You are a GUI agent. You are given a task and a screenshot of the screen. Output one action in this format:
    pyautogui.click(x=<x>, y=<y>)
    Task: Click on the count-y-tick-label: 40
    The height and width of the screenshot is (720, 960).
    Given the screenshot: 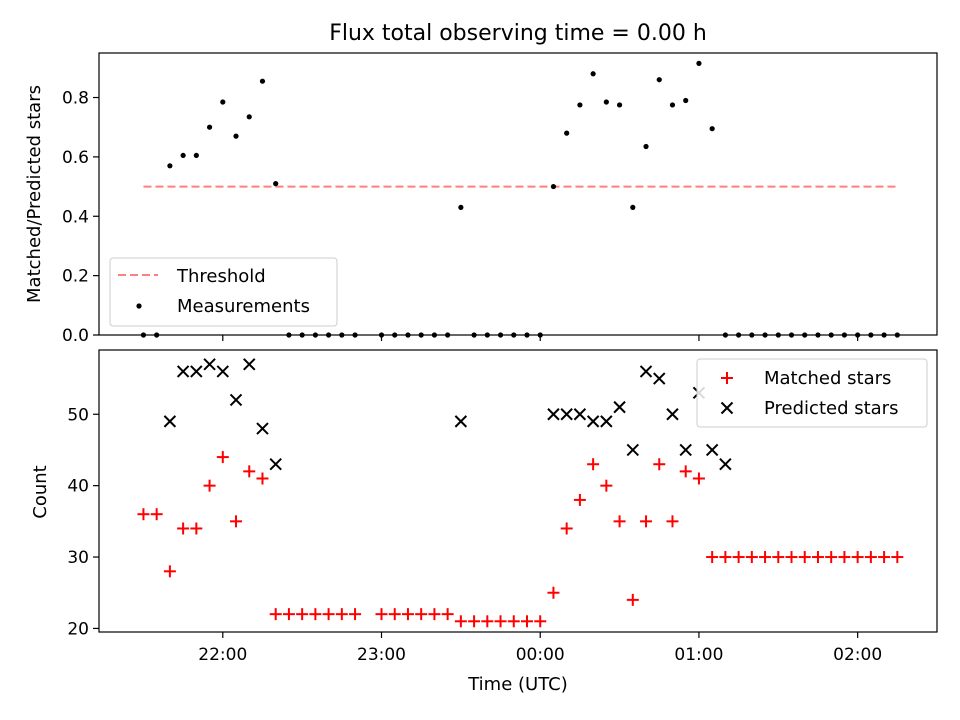 What is the action you would take?
    pyautogui.click(x=78, y=487)
    